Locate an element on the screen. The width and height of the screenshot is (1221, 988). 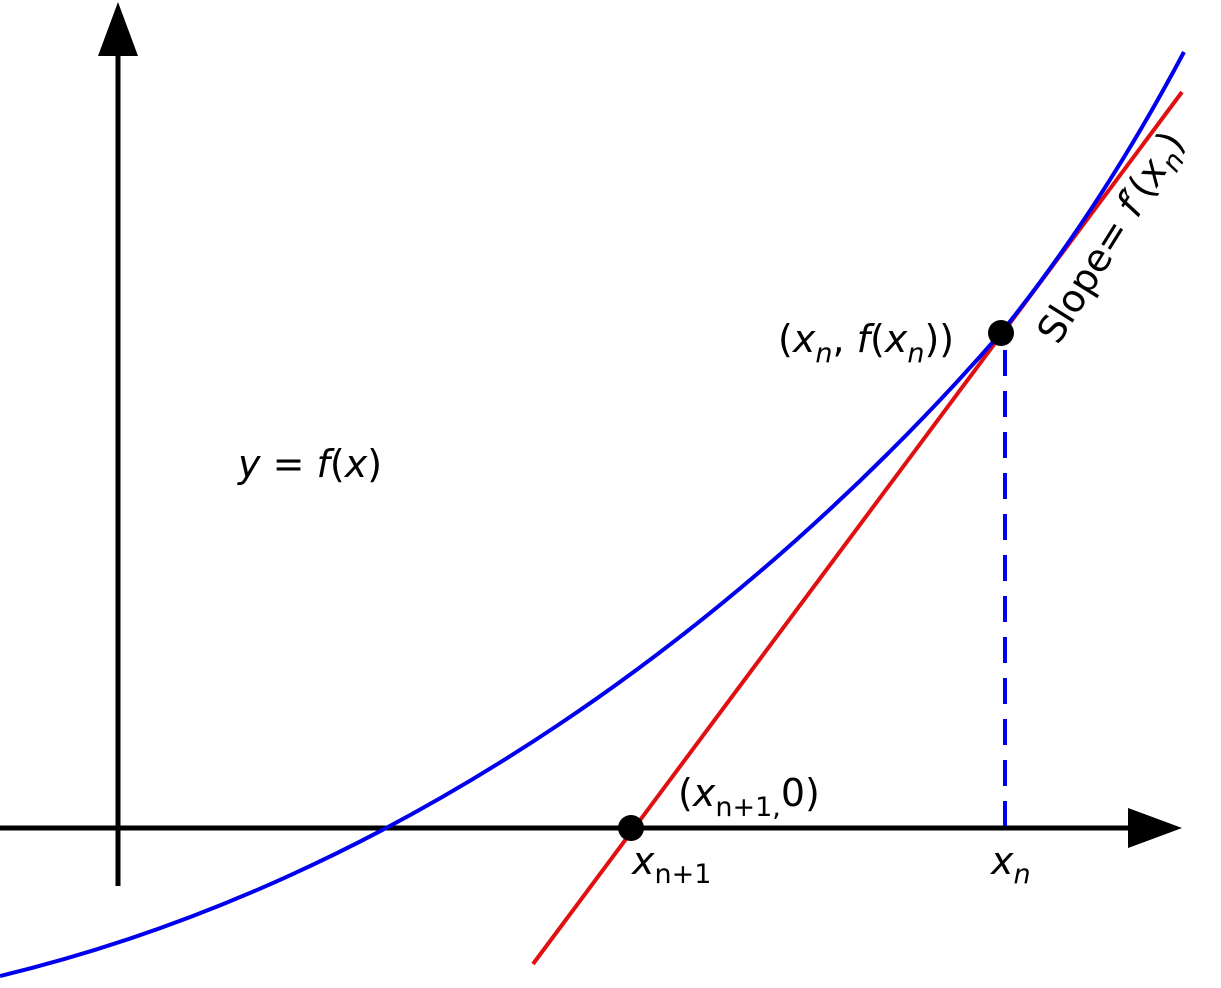
curve-label: y = f(x) is located at coordinates (309, 464).